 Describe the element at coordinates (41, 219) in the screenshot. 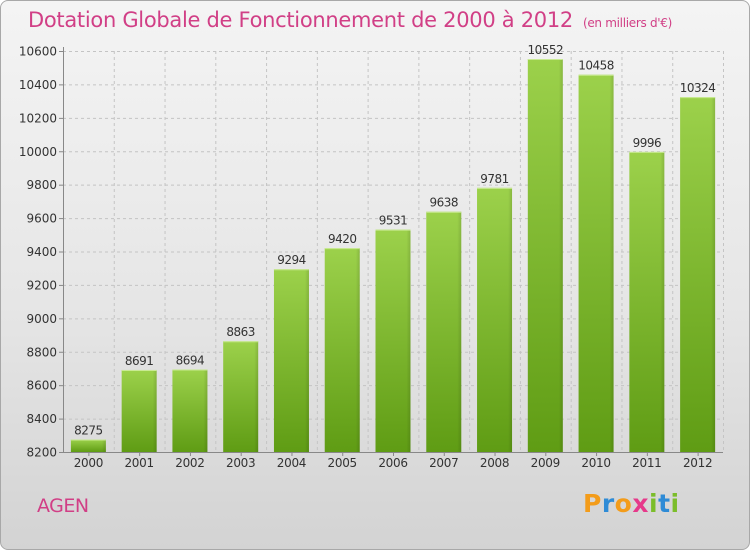

I see `y-tick-label: 9600` at that location.